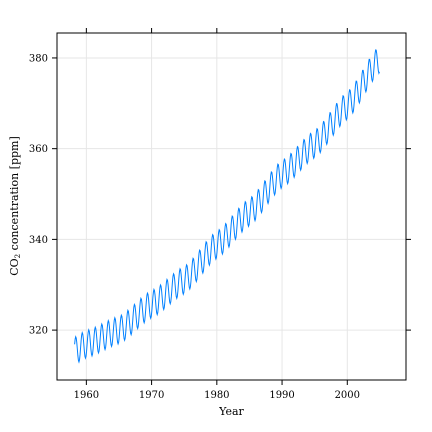 The height and width of the screenshot is (432, 432). Describe the element at coordinates (18, 256) in the screenshot. I see `y-axis-label-subscript: 2` at that location.